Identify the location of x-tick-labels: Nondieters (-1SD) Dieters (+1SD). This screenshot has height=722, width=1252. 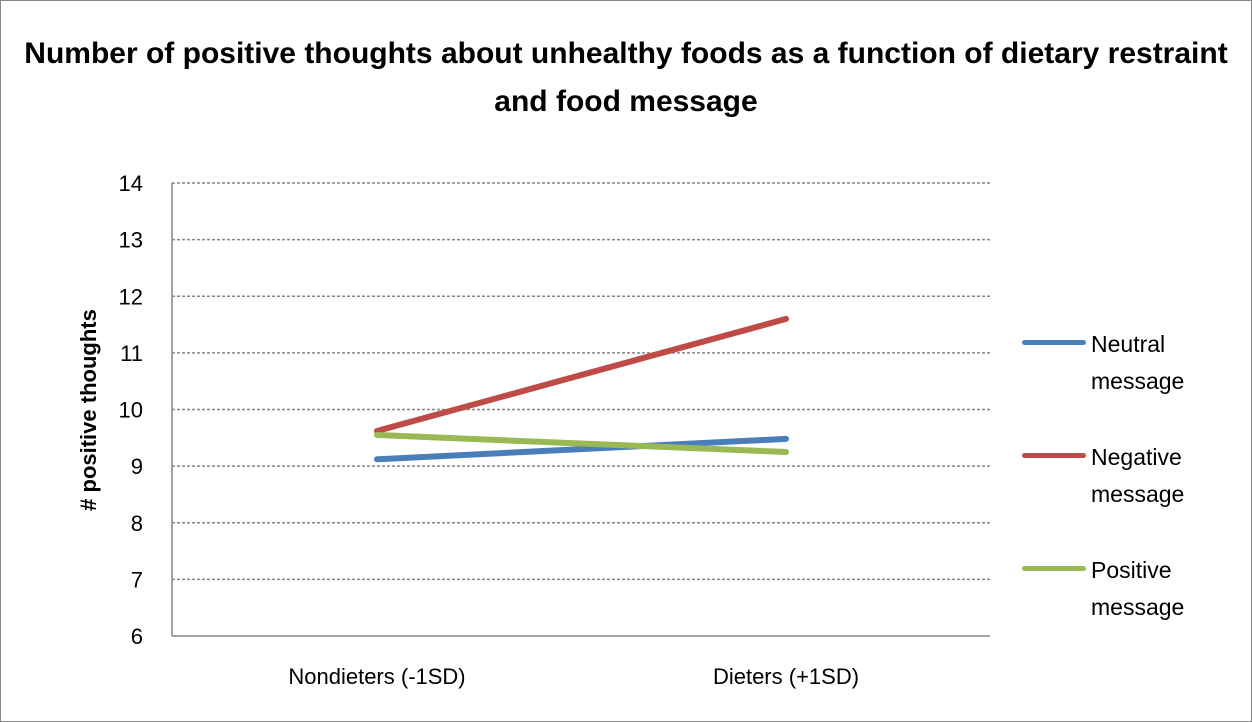
(573, 676).